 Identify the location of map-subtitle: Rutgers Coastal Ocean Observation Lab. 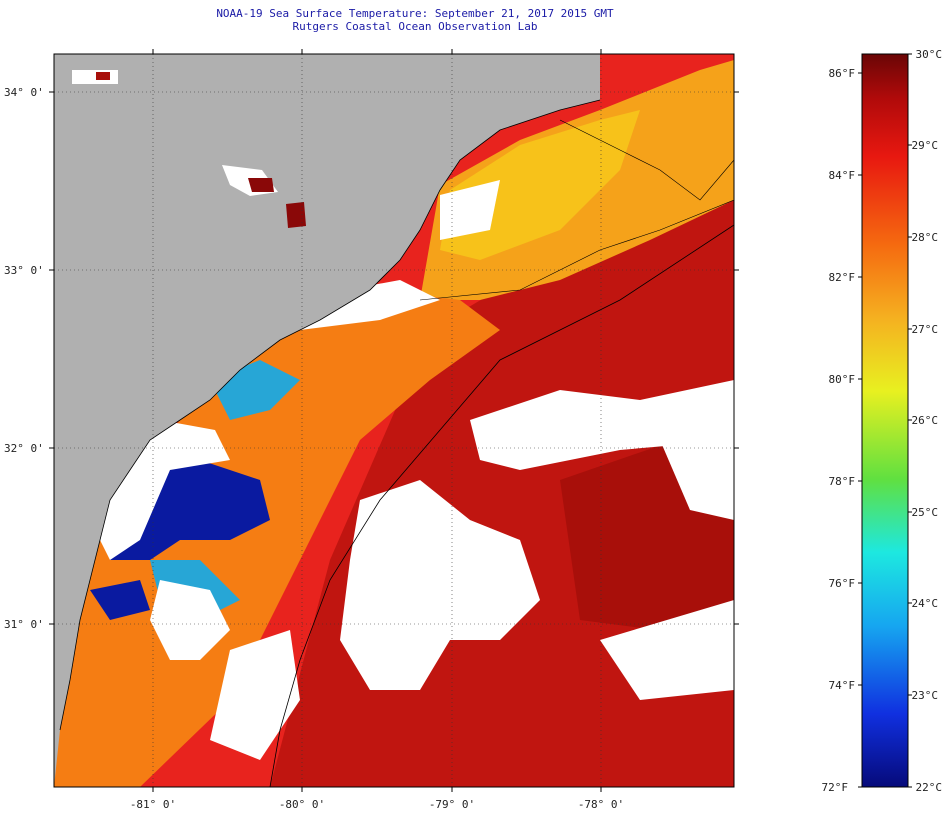
(415, 26).